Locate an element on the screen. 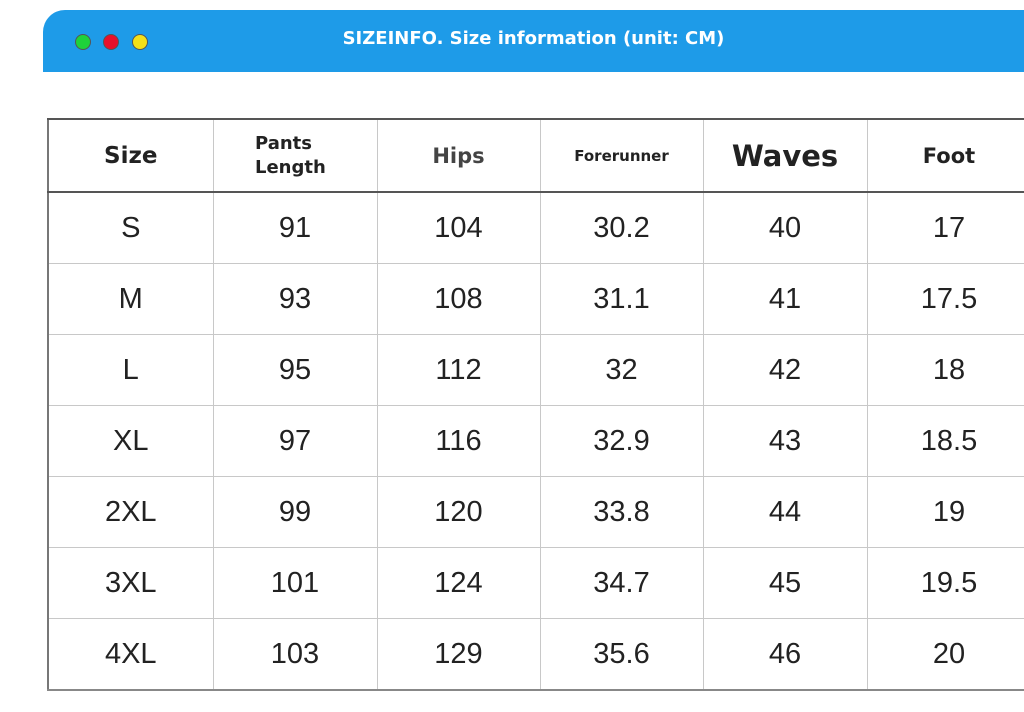 This screenshot has height=712, width=1024. cell: 19 is located at coordinates (945, 512).